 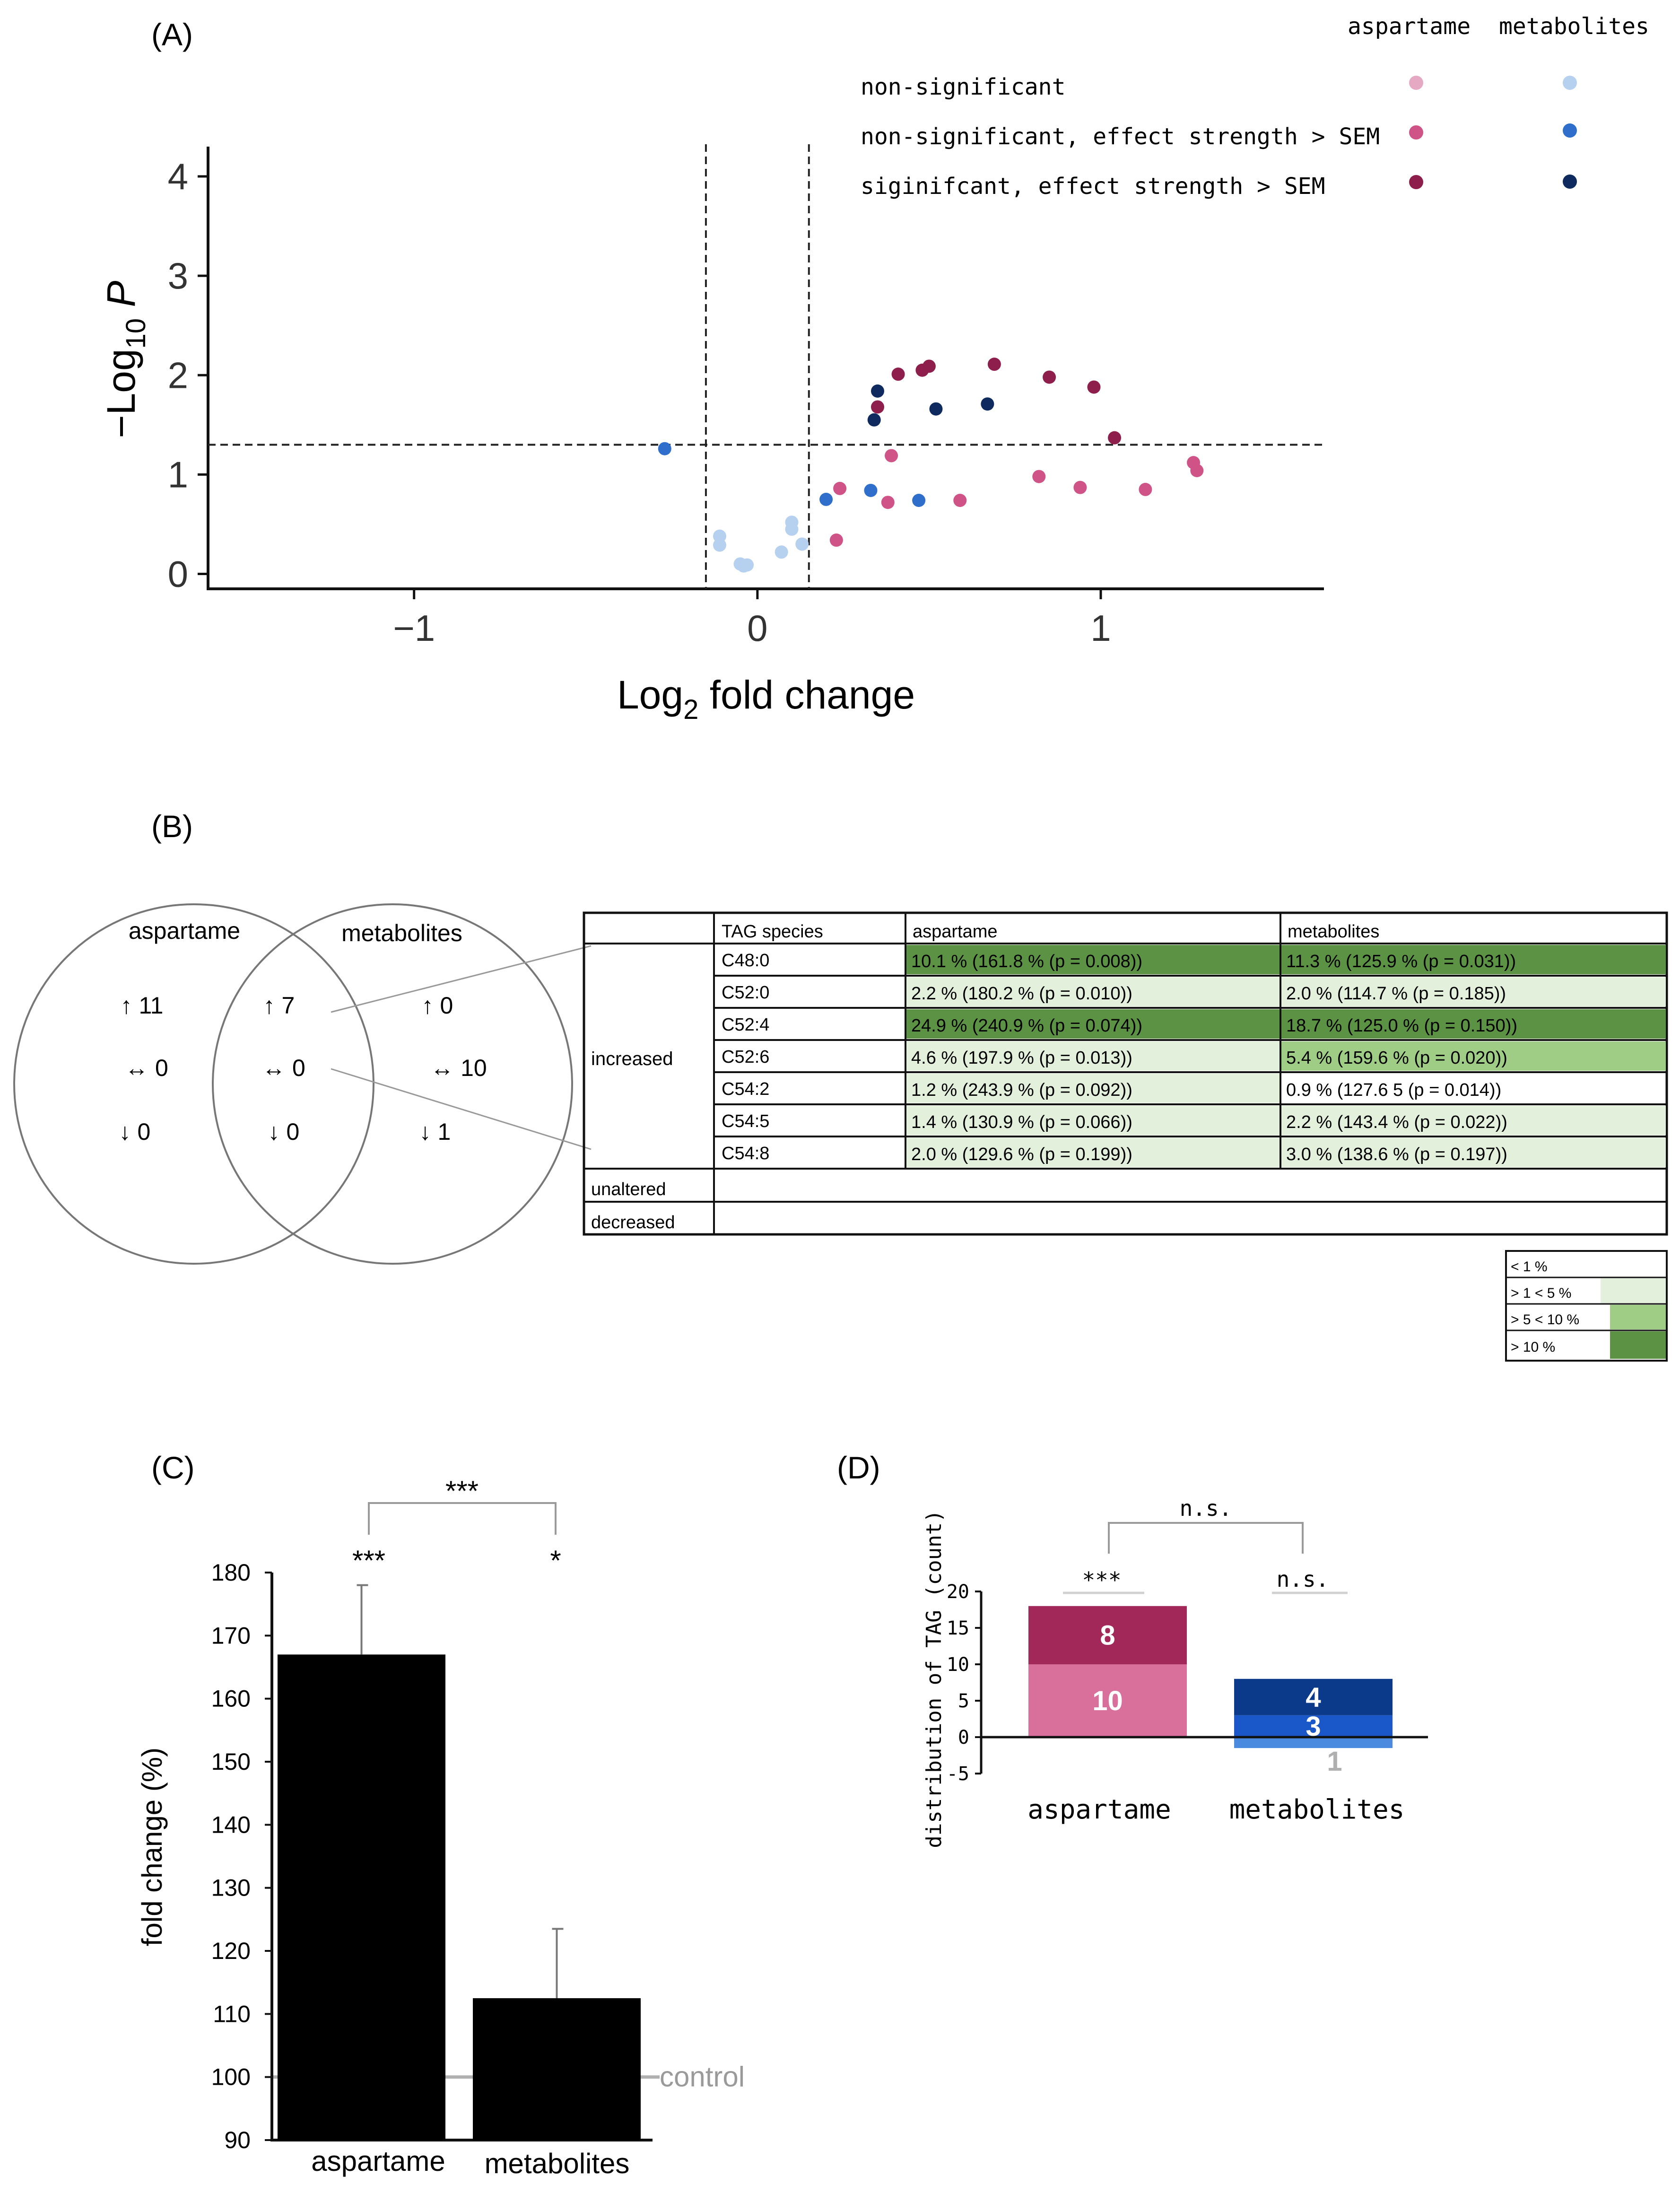 I want to click on bar-significance-metabolites: n.s., so click(x=1303, y=1579).